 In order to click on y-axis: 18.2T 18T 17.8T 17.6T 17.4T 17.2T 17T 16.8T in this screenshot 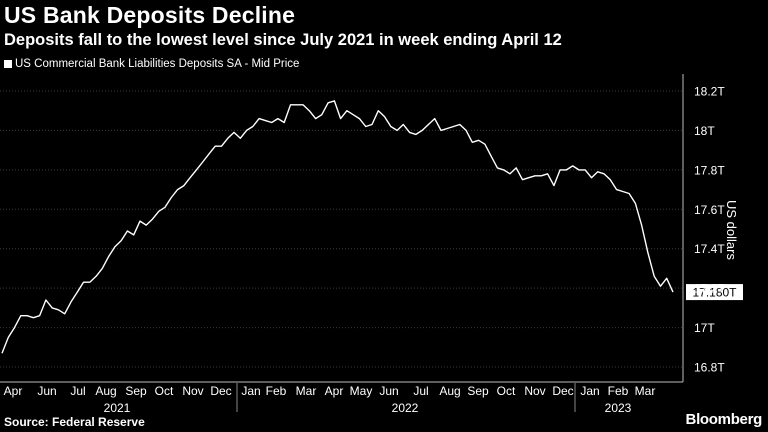, I will do `click(709, 230)`.